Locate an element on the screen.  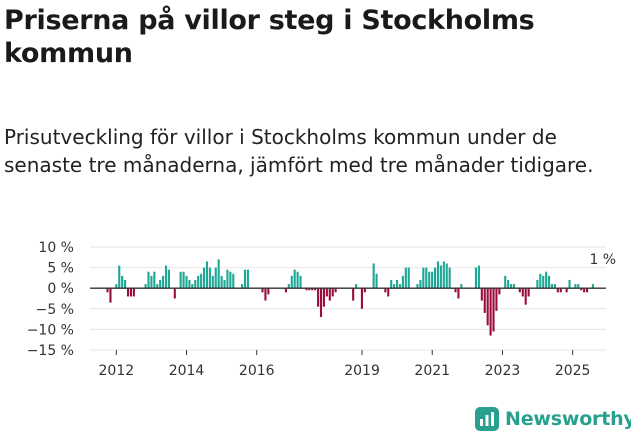
x-tick-label: 2012 is located at coordinates (117, 371).